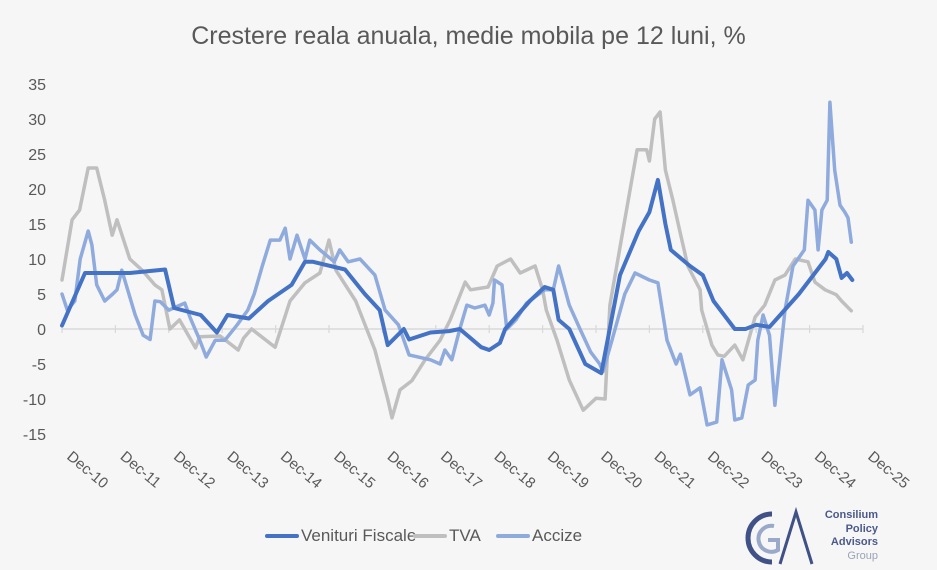  I want to click on x-tick-label: Dec-14, so click(301, 470).